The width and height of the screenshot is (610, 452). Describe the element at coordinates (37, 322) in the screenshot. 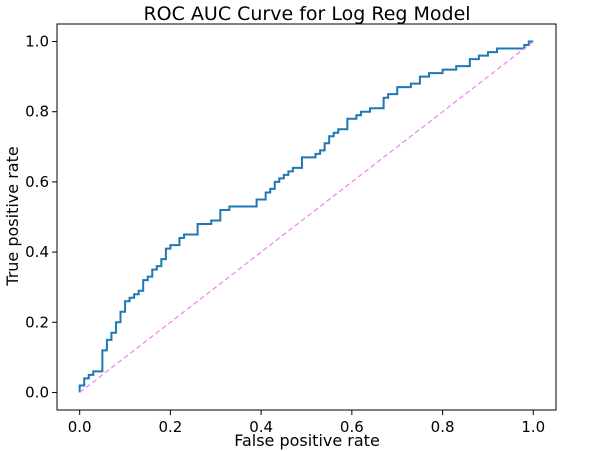

I see `y-tick-label: 0.2` at that location.